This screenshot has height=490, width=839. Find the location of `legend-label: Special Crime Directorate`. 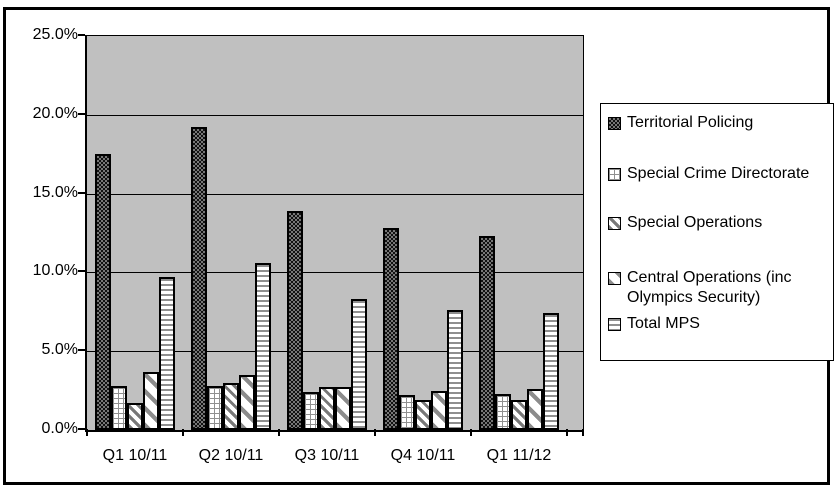

legend-label: Special Crime Directorate is located at coordinates (718, 173).